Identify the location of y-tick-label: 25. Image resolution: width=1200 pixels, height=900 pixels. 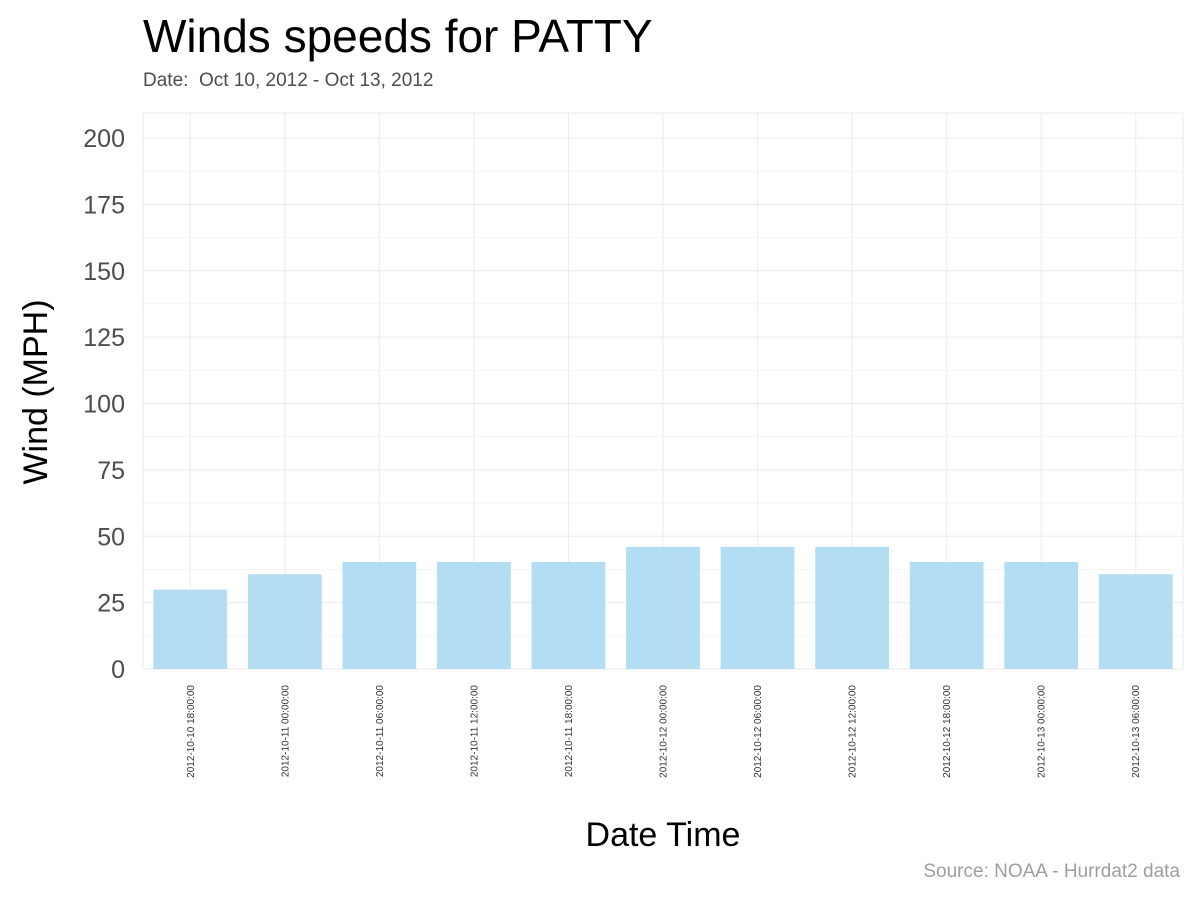
(111, 604).